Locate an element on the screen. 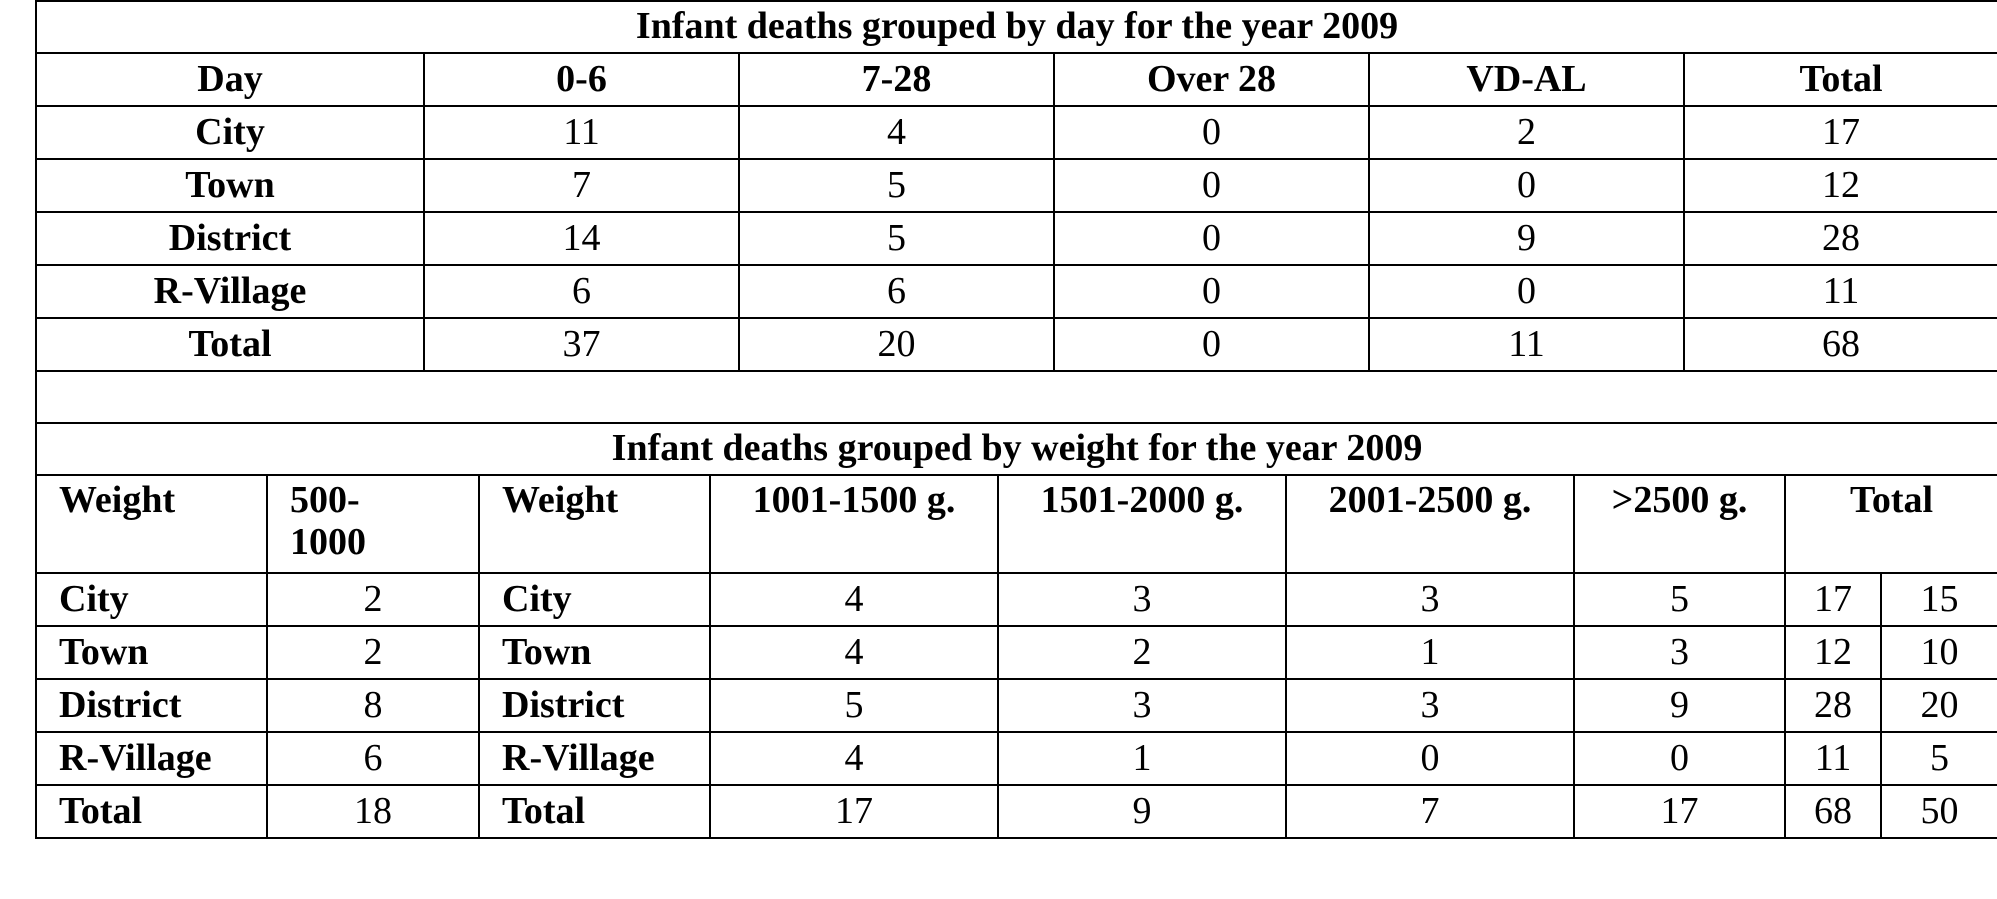 This screenshot has height=899, width=1997. column-header: Day is located at coordinates (230, 79).